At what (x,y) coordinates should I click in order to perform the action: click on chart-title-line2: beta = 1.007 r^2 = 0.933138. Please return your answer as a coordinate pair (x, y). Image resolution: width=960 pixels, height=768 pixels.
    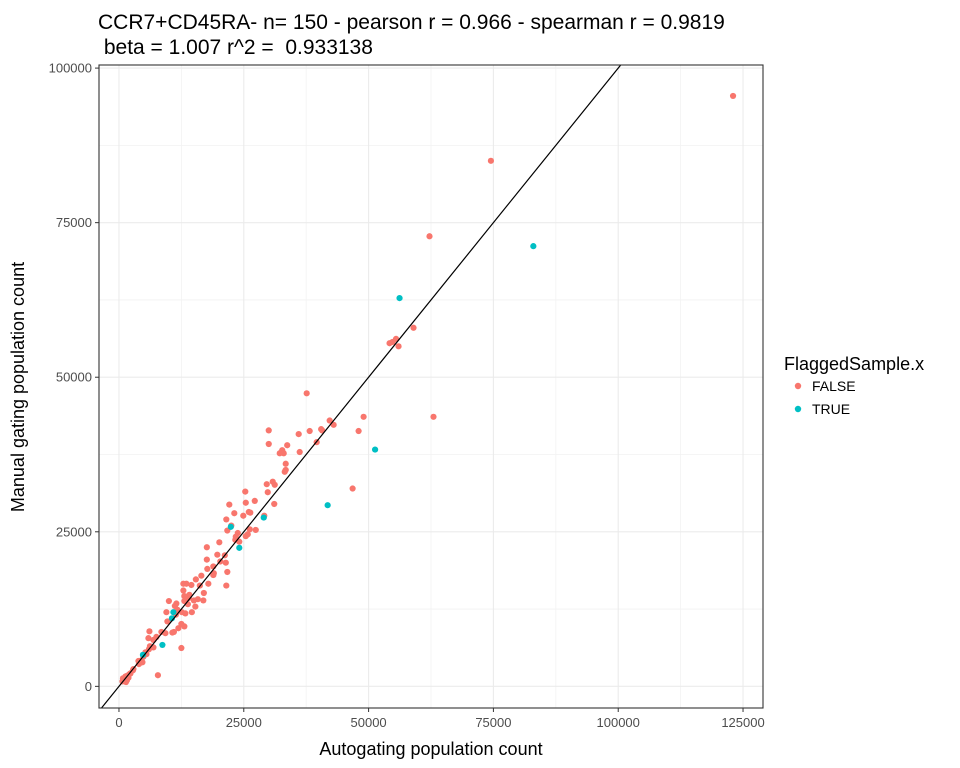
    Looking at the image, I should click on (235, 47).